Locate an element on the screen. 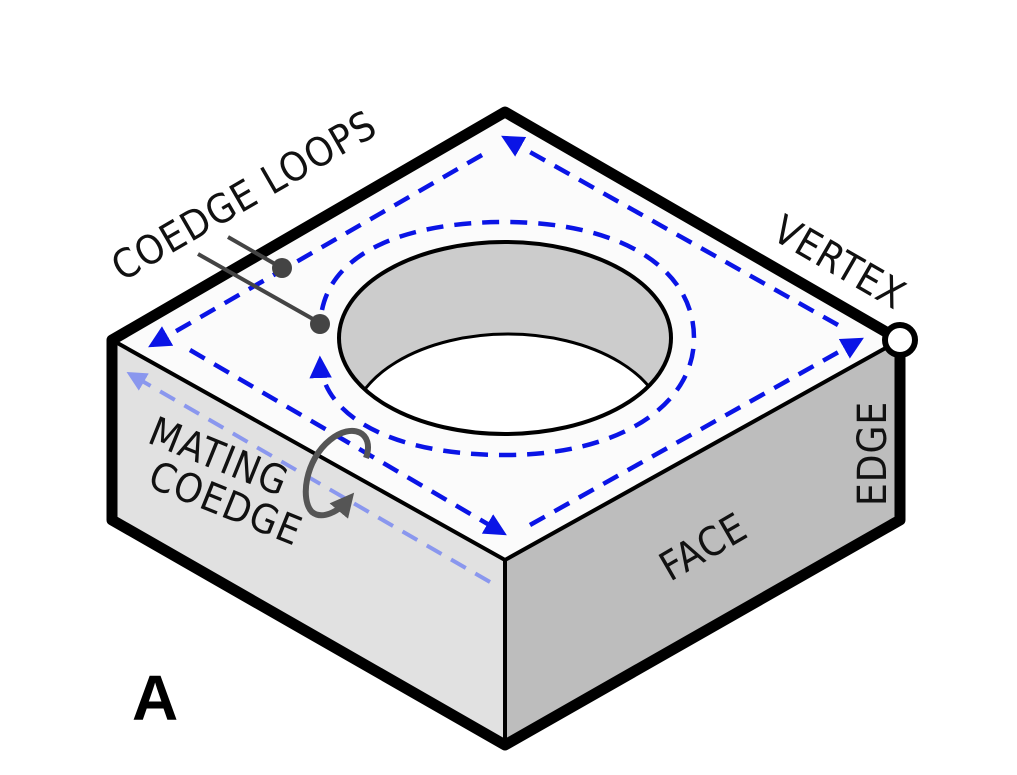 This screenshot has height=775, width=1017. label-edge: EDGE is located at coordinates (873, 453).